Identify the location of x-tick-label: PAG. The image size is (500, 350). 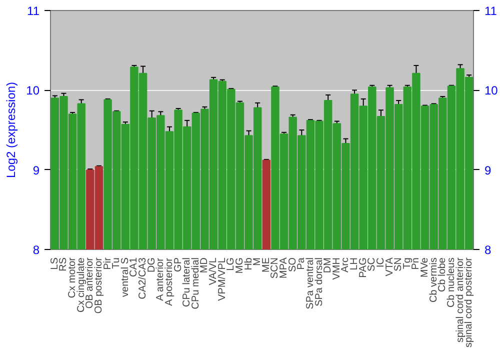
(363, 267).